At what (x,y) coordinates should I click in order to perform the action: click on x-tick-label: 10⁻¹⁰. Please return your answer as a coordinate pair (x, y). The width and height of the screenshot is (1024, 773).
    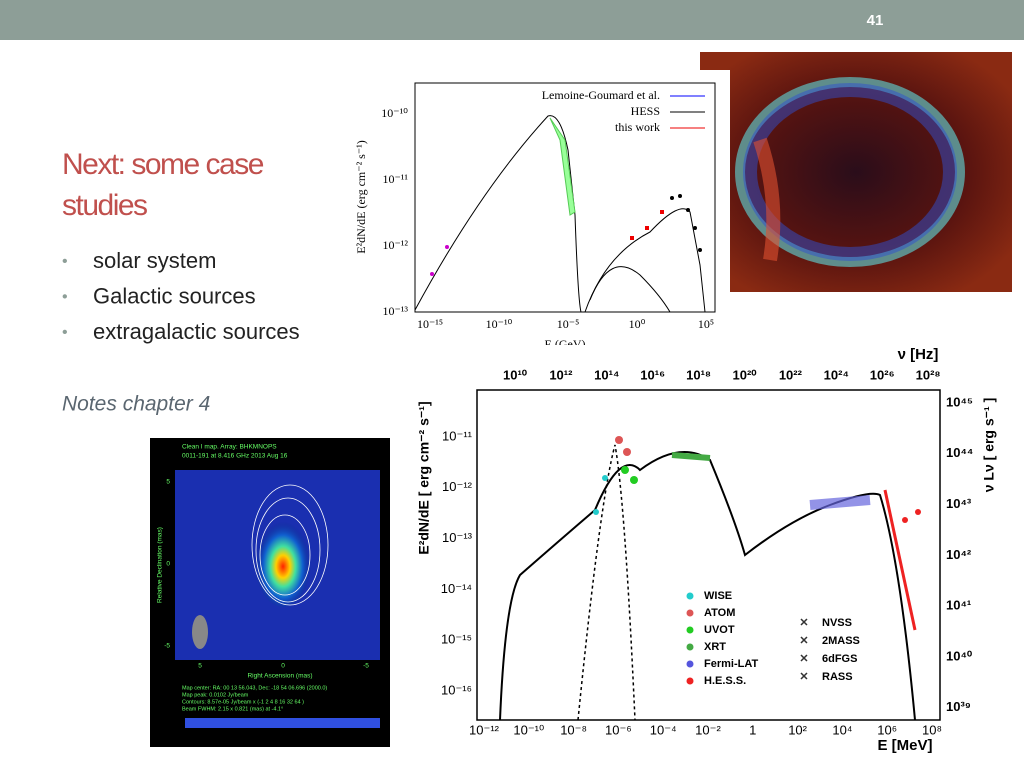
    Looking at the image, I should click on (499, 324).